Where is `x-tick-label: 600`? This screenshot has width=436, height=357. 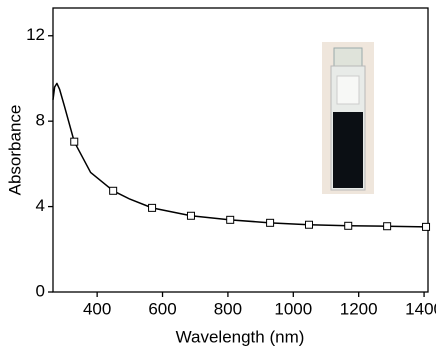 x-tick-label: 600 is located at coordinates (162, 308).